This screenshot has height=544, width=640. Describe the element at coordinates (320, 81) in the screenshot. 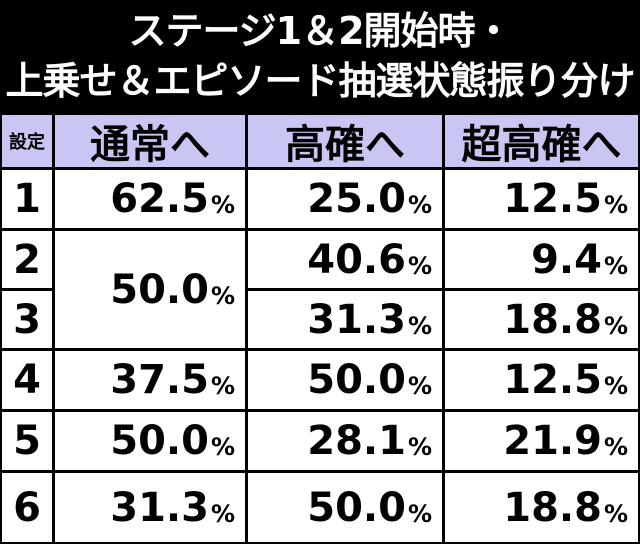

I see `title-line-2: 上乗せ＆エピソード抽選状態振り分け` at that location.